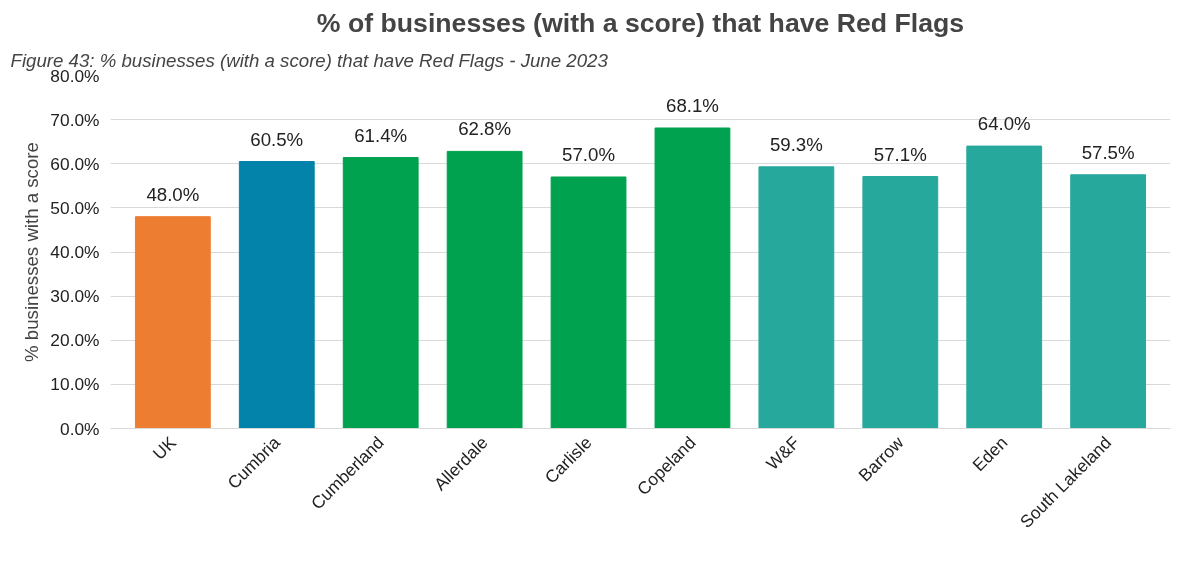  I want to click on data-label: 57.5%, so click(1108, 152).